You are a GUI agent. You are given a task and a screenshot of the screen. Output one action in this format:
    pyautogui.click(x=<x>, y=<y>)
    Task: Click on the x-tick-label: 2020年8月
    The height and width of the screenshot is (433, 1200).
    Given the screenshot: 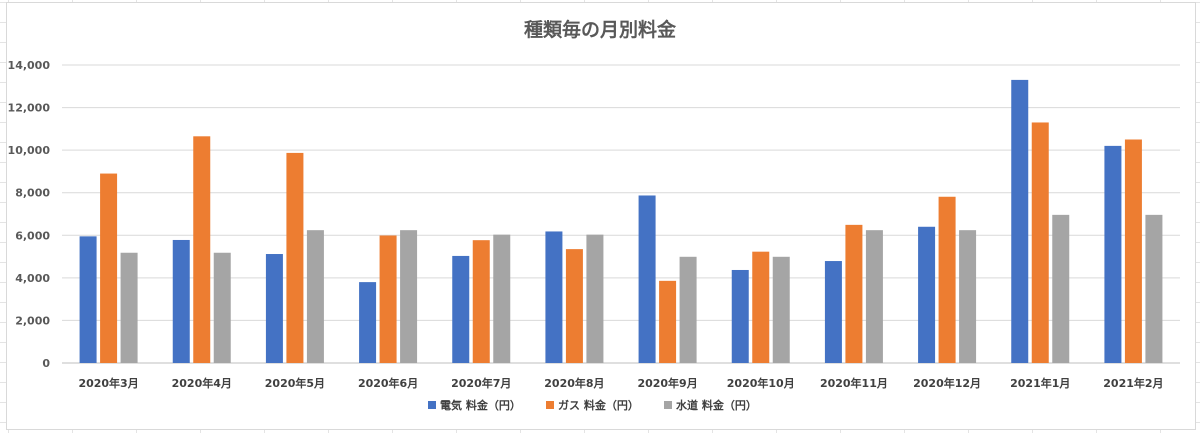 What is the action you would take?
    pyautogui.click(x=574, y=383)
    